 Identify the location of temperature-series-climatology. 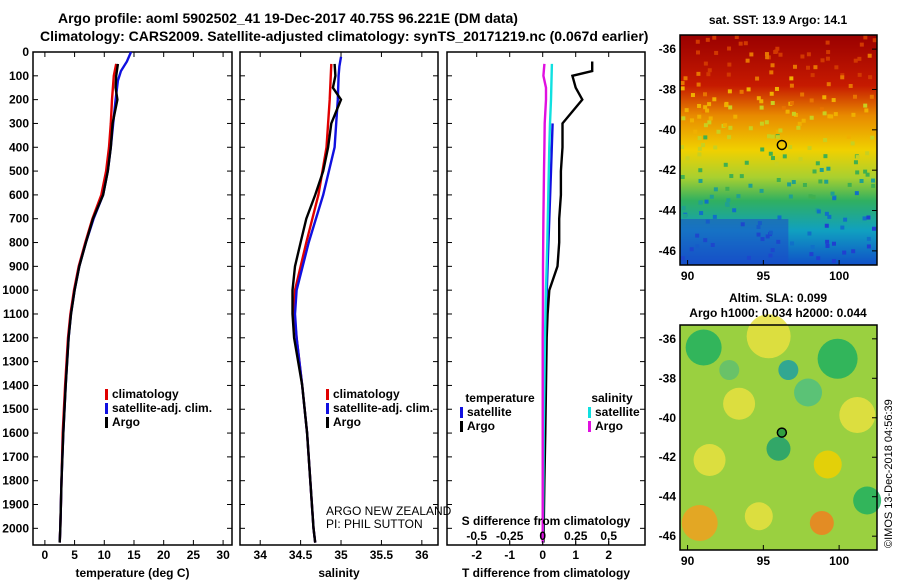
(88, 303).